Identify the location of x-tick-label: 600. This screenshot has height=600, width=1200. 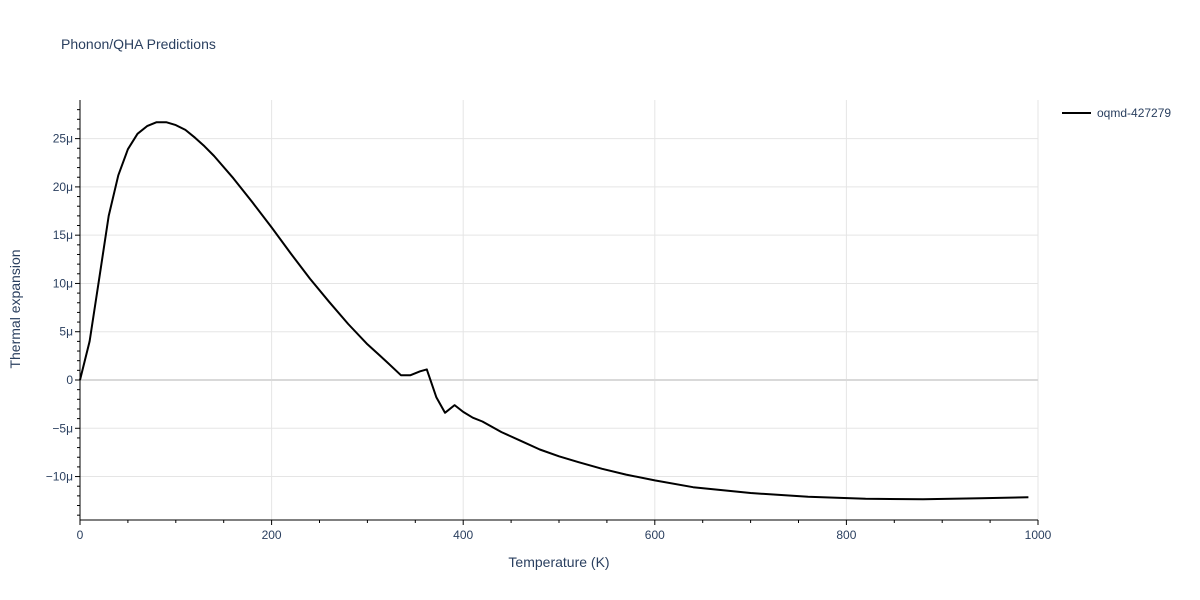
(655, 535).